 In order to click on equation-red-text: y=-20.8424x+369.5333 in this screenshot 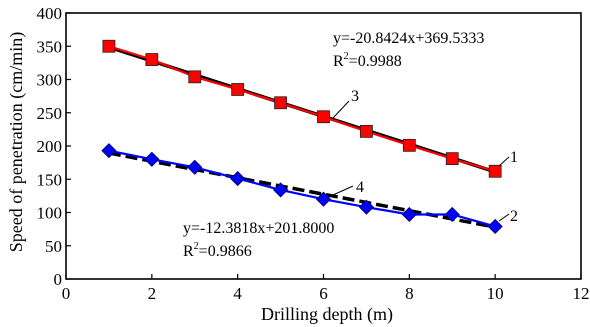, I will do `click(408, 38)`.